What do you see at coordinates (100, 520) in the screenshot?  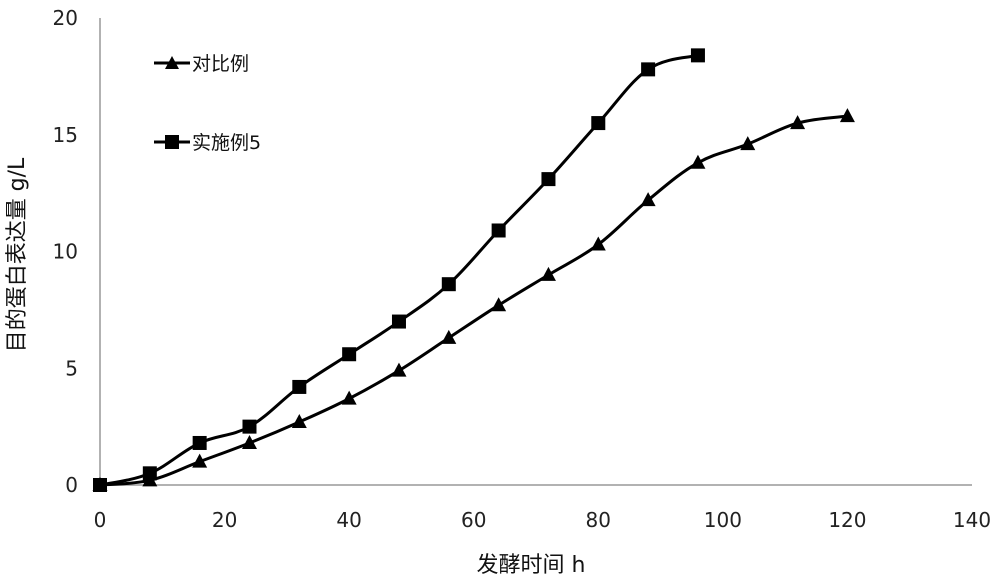 I see `x-tick-label: 0` at bounding box center [100, 520].